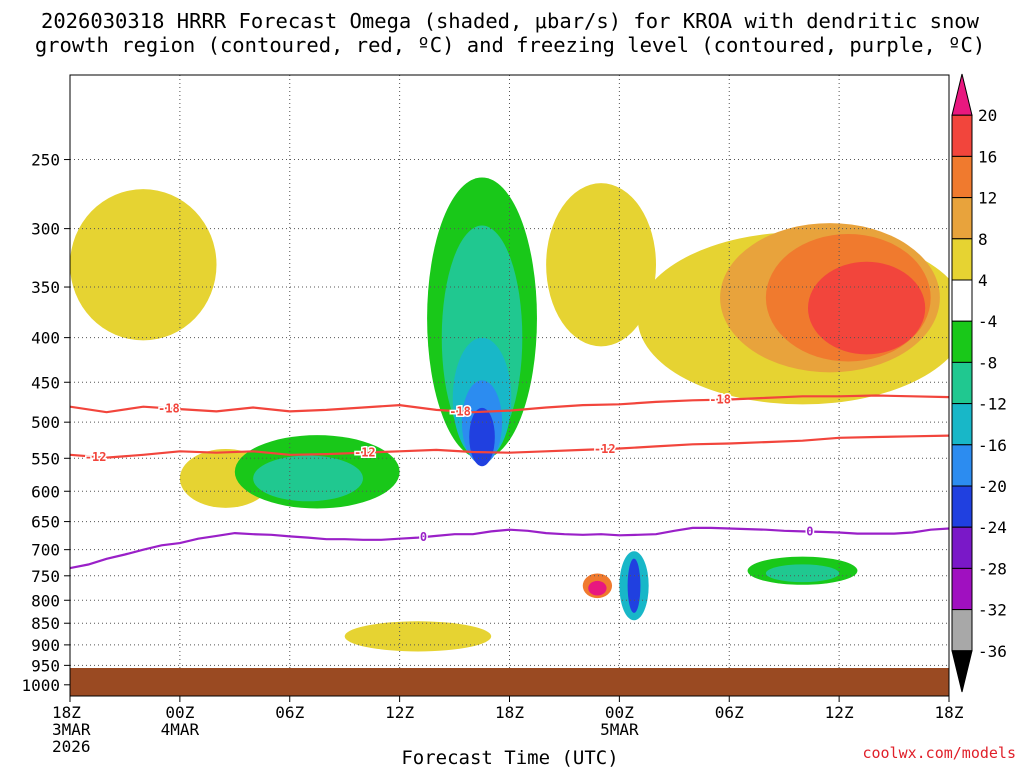  I want to click on y-tick-label-400: 400, so click(45, 338).